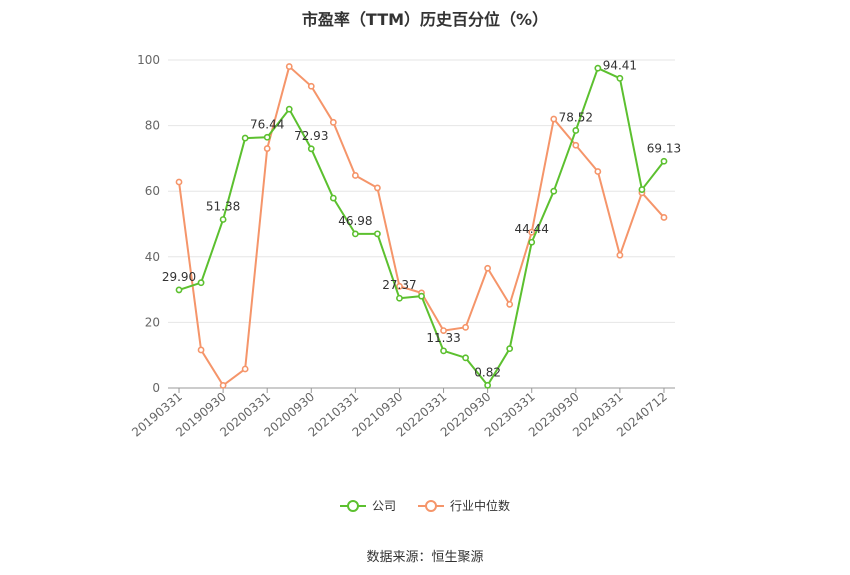  Describe the element at coordinates (431, 506) in the screenshot. I see `legend-swatch-industry-median` at that location.